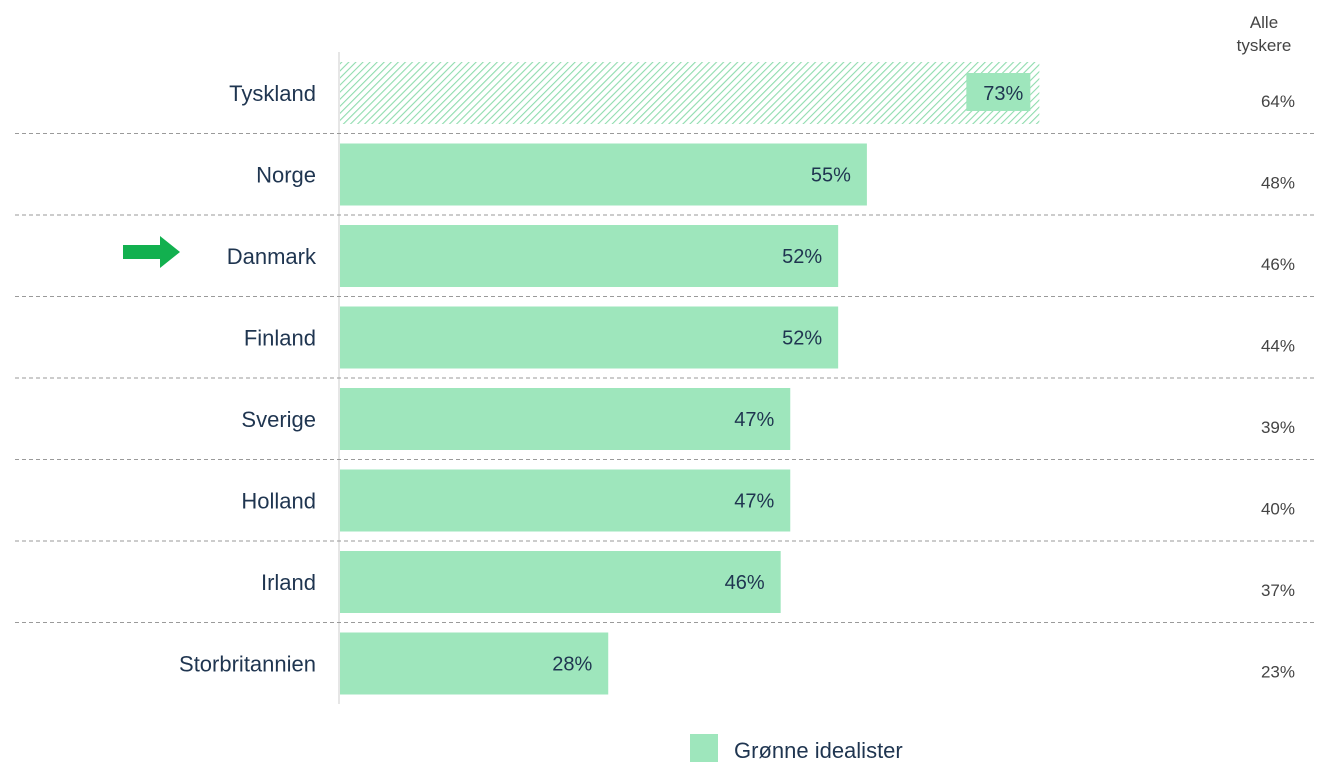  What do you see at coordinates (1278, 264) in the screenshot?
I see `side-column-value: 46%` at bounding box center [1278, 264].